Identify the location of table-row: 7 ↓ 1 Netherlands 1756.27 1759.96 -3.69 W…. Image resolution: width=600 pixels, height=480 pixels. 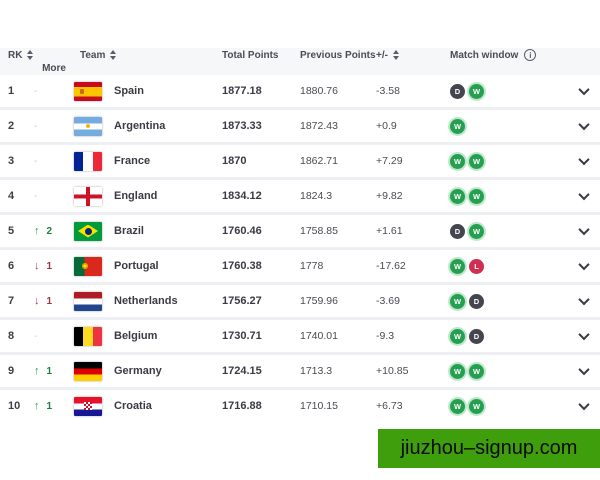
(300, 301).